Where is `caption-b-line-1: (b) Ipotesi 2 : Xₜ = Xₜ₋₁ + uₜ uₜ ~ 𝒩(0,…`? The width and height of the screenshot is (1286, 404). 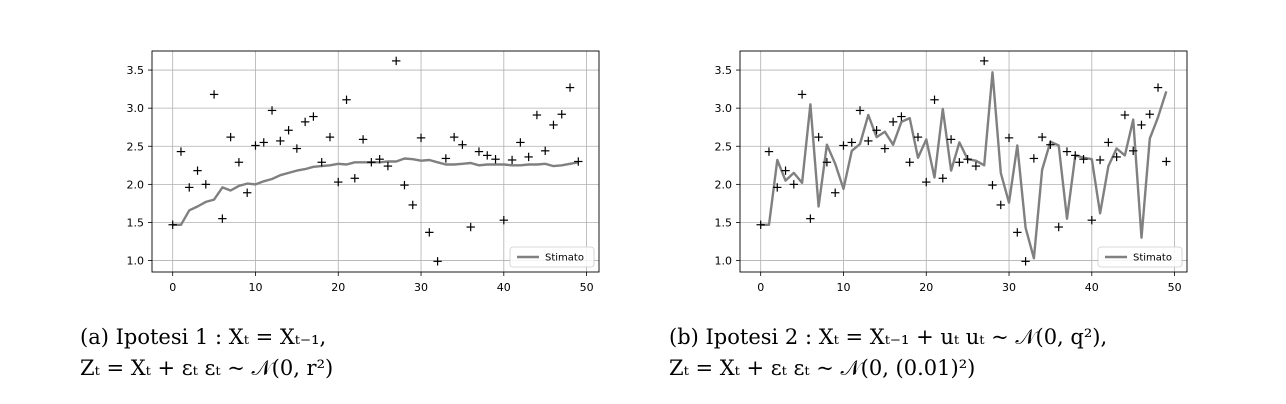
caption-b-line-1: (b) Ipotesi 2 : Xₜ = Xₜ₋₁ + uₜ uₜ ~ 𝒩(0,… is located at coordinates (888, 337).